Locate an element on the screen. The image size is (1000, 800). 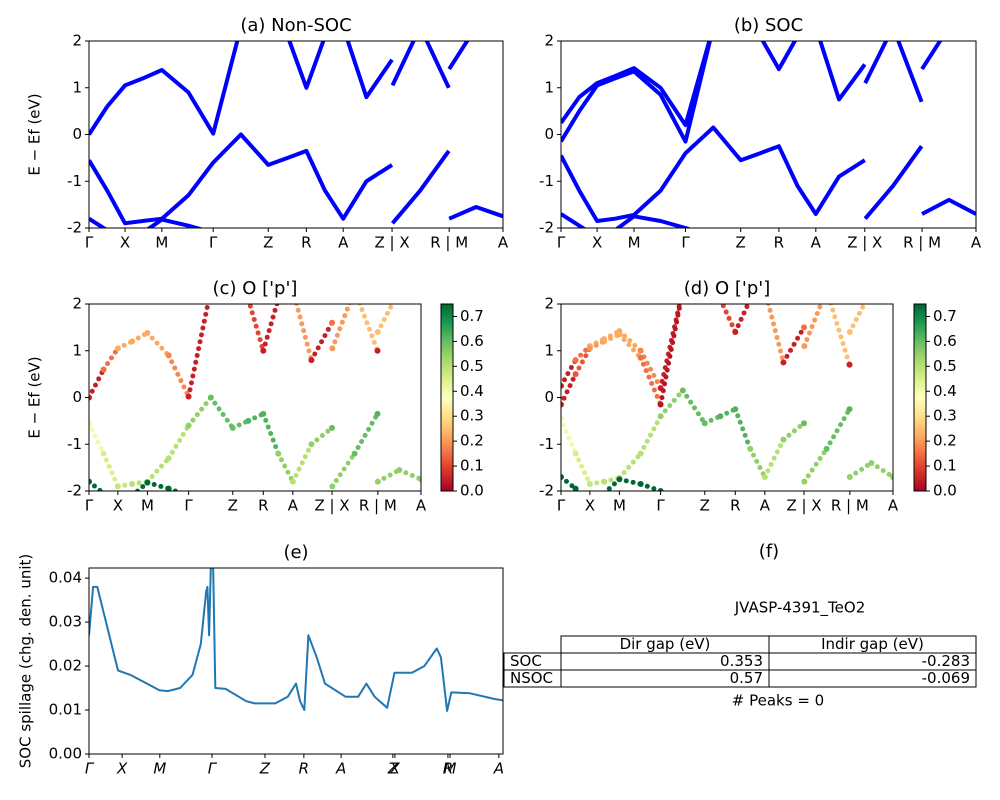
colorbar-tick-label: 0.7 is located at coordinates (945, 316).